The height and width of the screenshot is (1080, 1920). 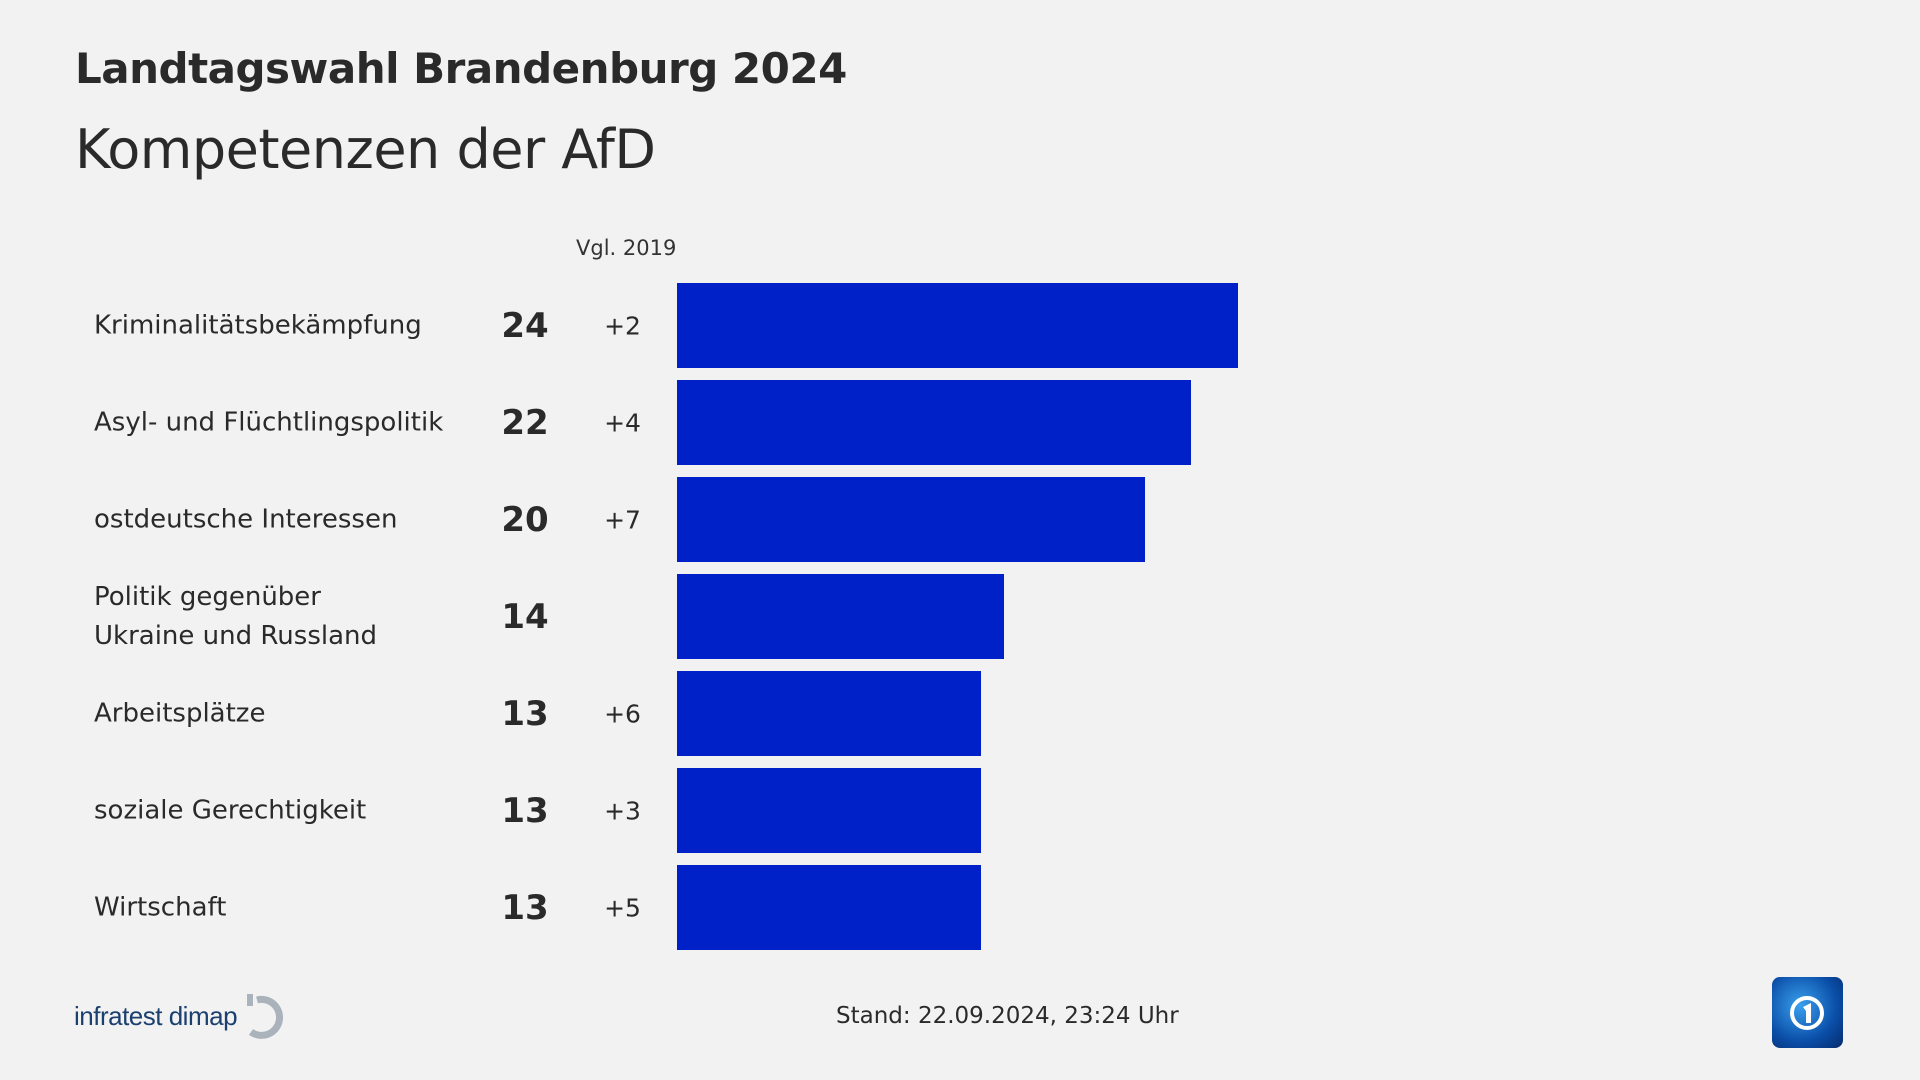 What do you see at coordinates (622, 519) in the screenshot?
I see `change-label: +7` at bounding box center [622, 519].